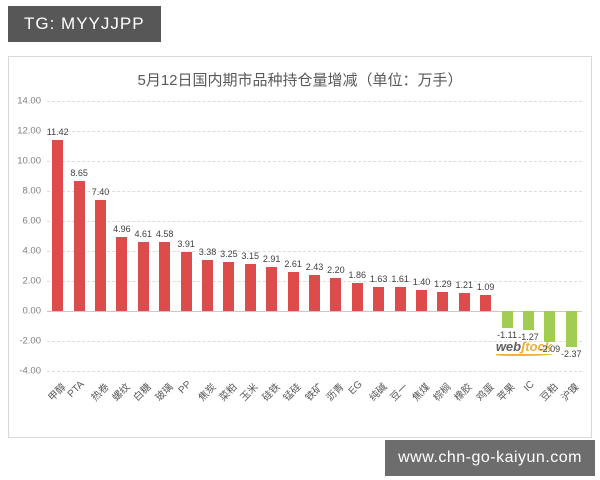 Image resolution: width=600 pixels, height=480 pixels. I want to click on bar-EG, so click(357, 297).